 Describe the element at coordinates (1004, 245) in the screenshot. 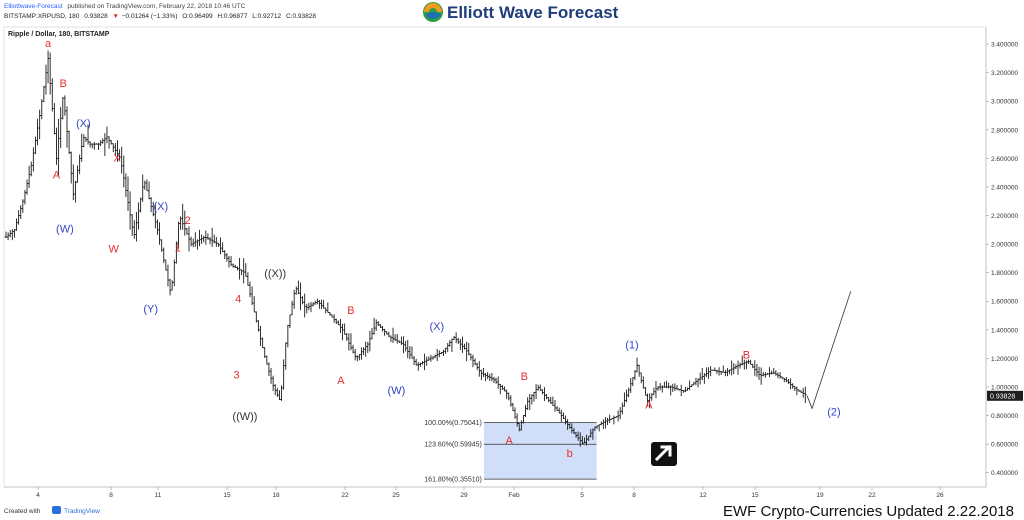

I see `y-tick-label: 2.000000` at that location.